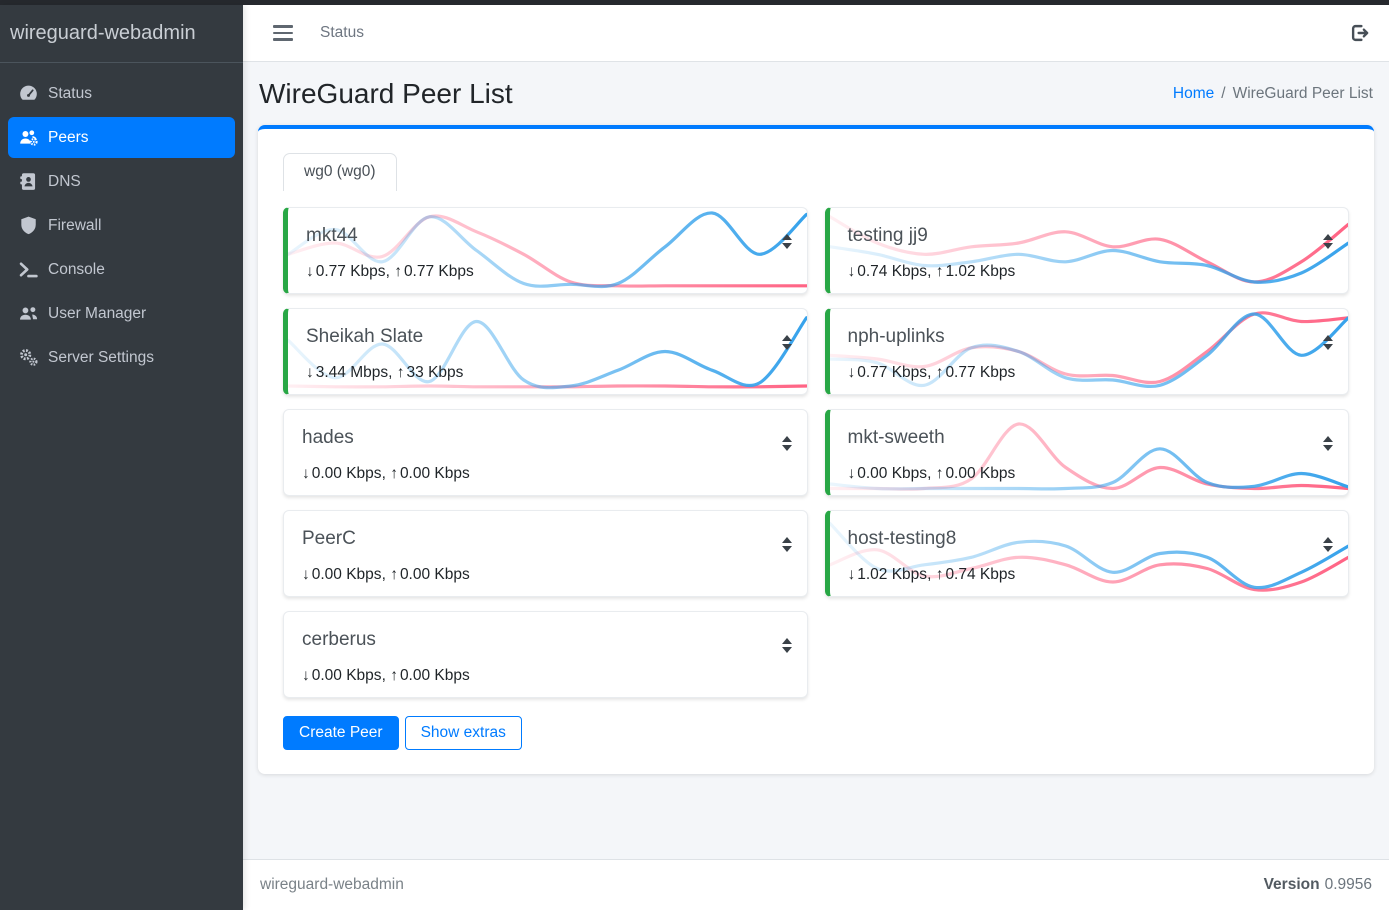 Image resolution: width=1389 pixels, height=910 pixels. Describe the element at coordinates (438, 271) in the screenshot. I see `peer-up-value: 0.77 Kbps` at that location.